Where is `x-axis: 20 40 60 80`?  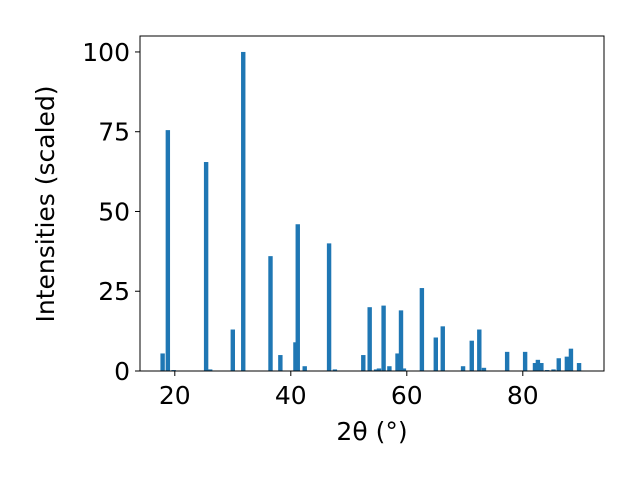
x-axis: 20 40 60 80 is located at coordinates (349, 390).